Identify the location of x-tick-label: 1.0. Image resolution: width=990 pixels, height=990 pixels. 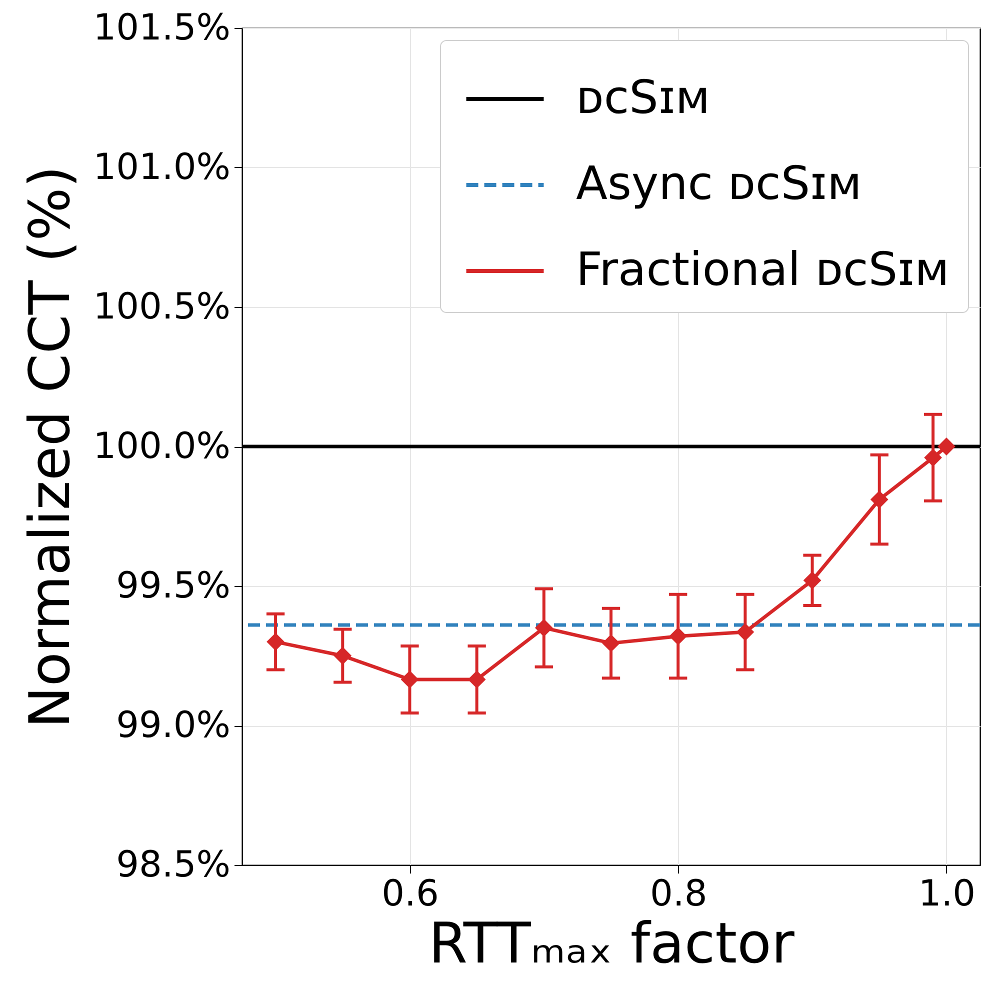
(947, 894).